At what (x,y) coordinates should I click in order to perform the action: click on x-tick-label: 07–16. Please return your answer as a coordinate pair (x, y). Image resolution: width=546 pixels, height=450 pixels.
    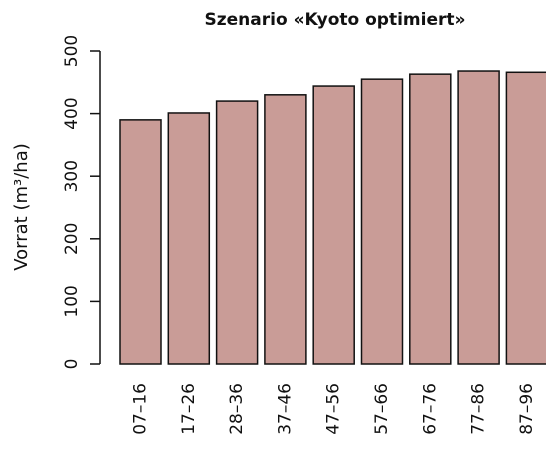
    Looking at the image, I should click on (141, 409).